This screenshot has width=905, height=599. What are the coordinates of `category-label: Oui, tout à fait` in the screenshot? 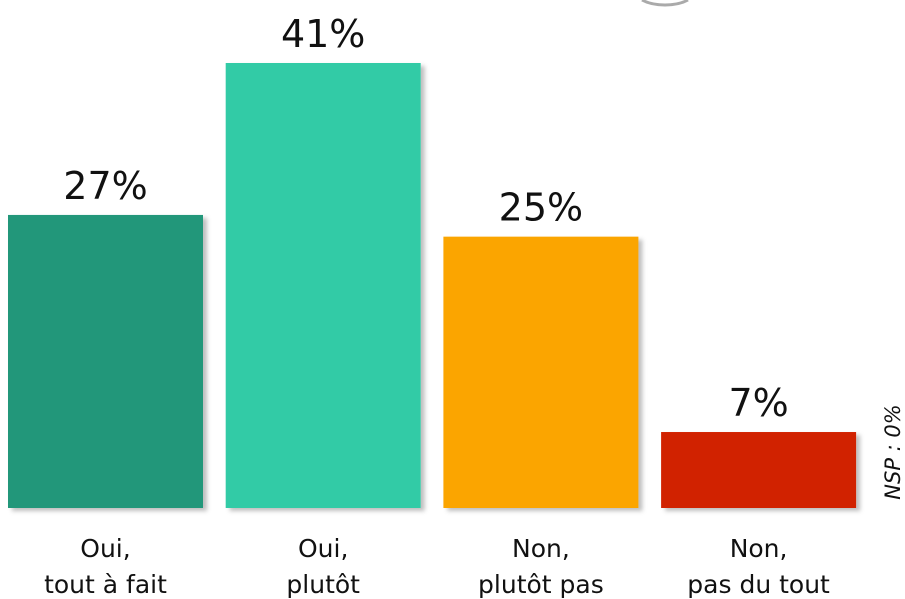 It's located at (105, 566).